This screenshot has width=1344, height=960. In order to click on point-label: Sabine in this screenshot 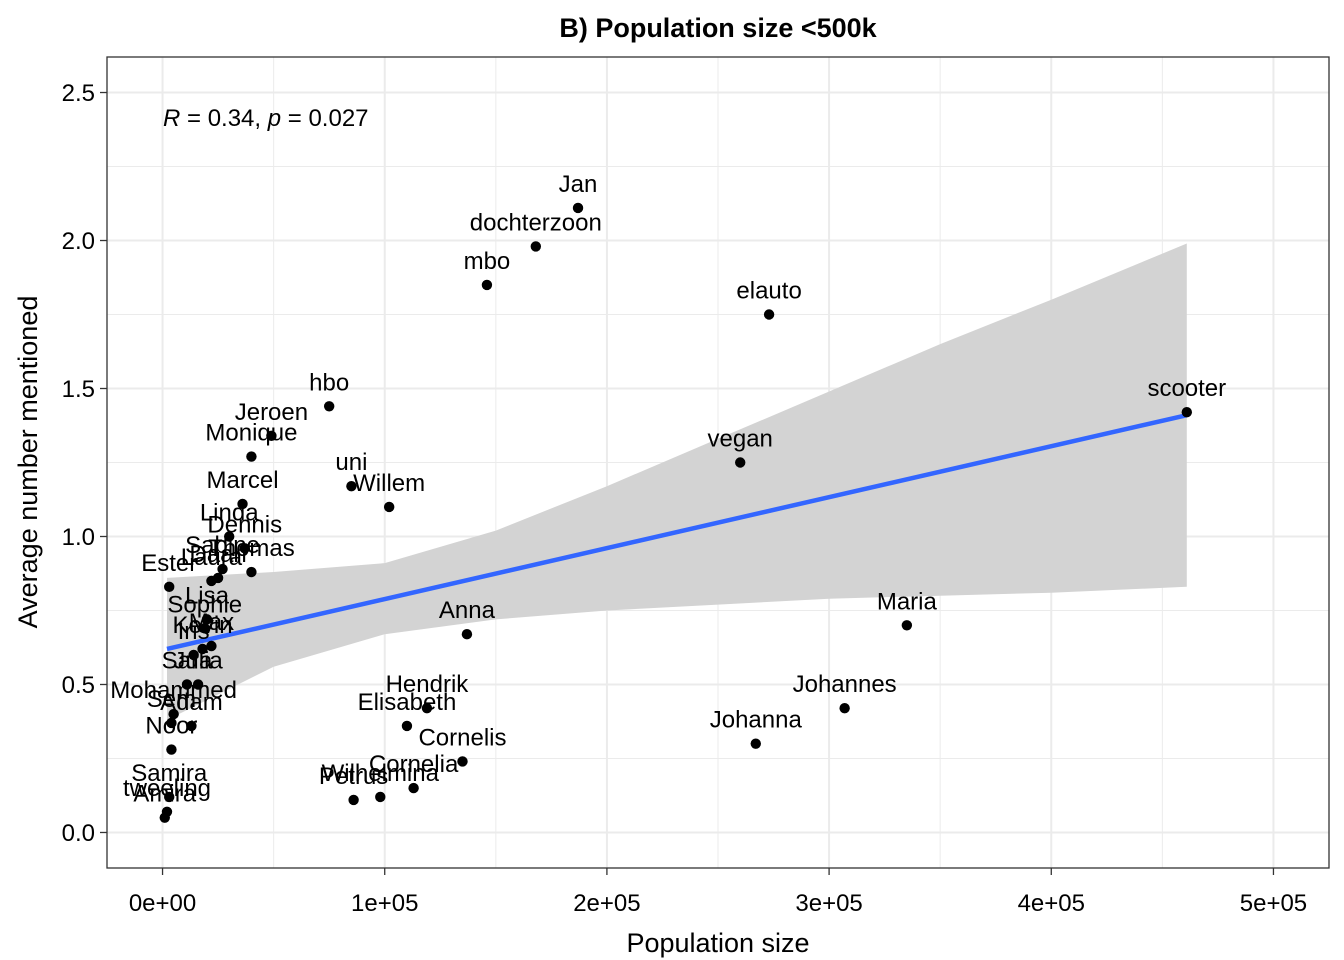, I will do `click(222, 545)`.